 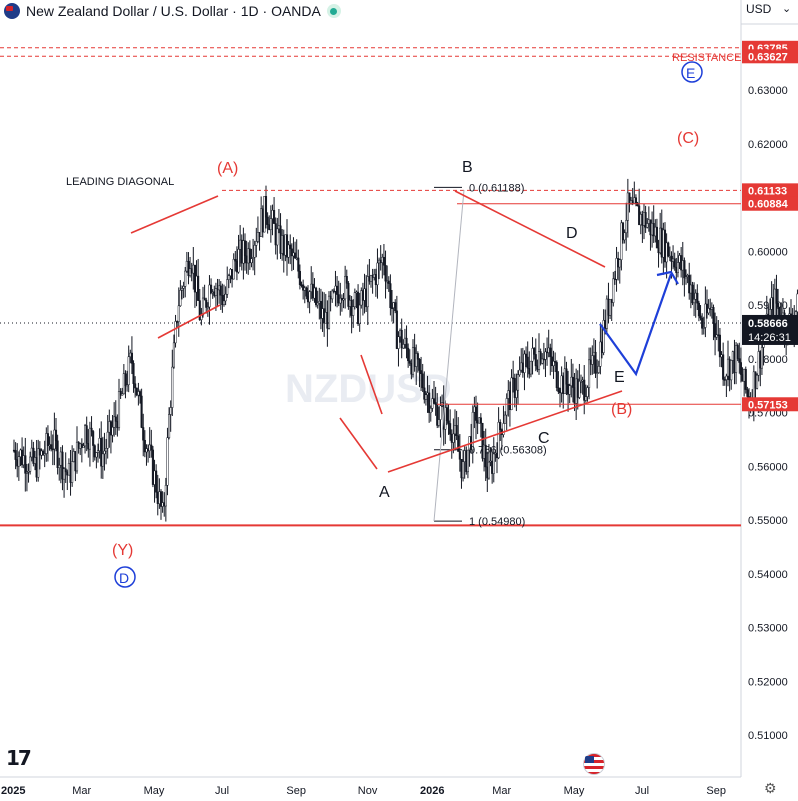 I want to click on price-tick-label: 0.60000, so click(x=768, y=252).